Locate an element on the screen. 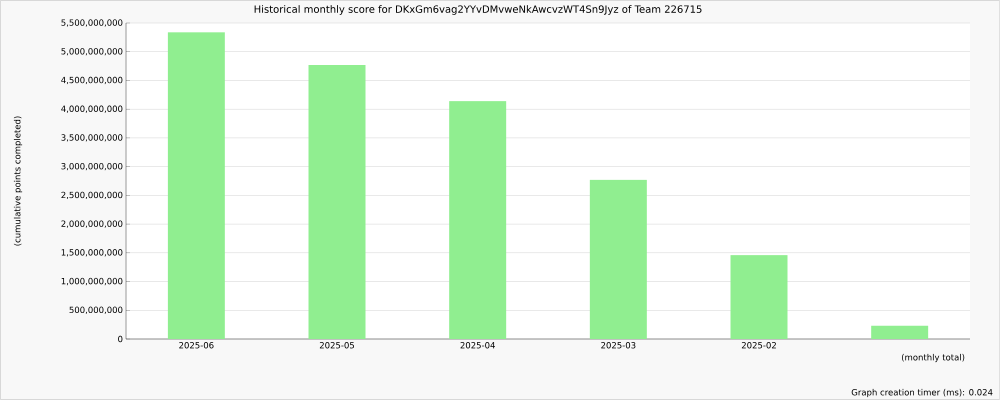 The image size is (1000, 400). y-axis-title: (cumulative points completed) is located at coordinates (18, 181).